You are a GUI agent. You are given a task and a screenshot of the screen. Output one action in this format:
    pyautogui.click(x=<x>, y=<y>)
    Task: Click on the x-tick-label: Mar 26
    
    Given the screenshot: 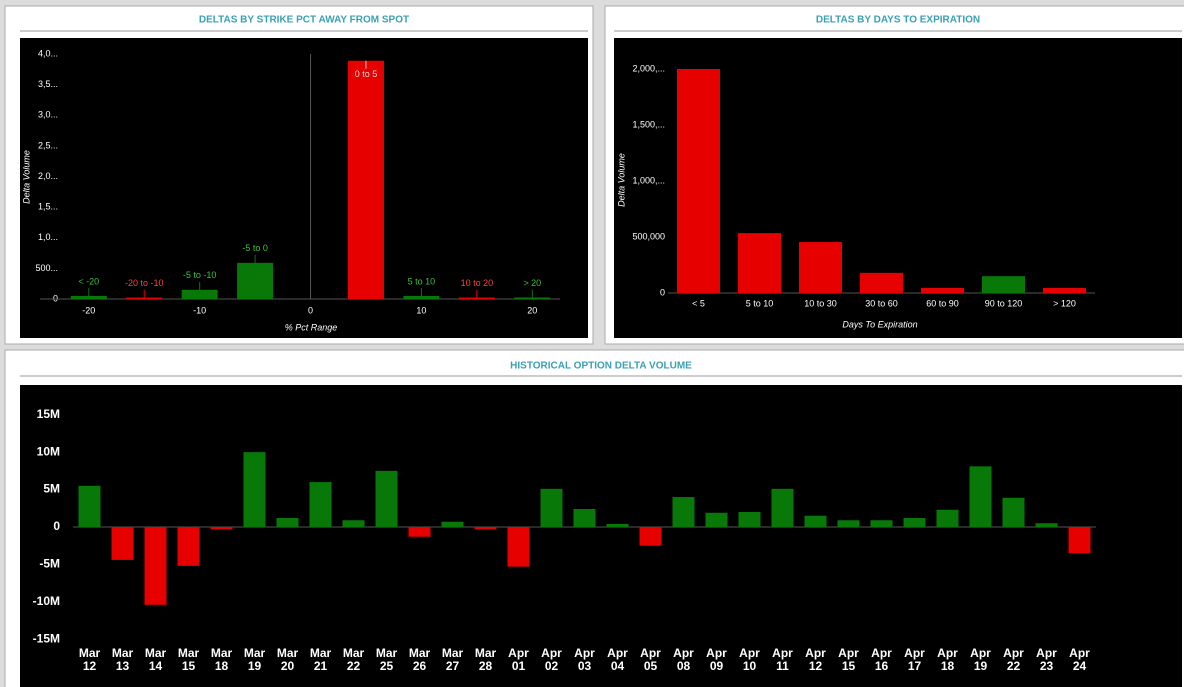 What is the action you would take?
    pyautogui.click(x=419, y=659)
    